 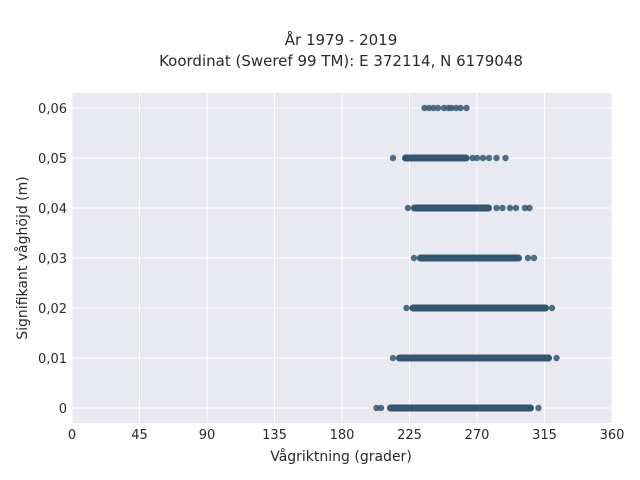 What do you see at coordinates (52, 109) in the screenshot?
I see `y-tick-label: 0,06` at bounding box center [52, 109].